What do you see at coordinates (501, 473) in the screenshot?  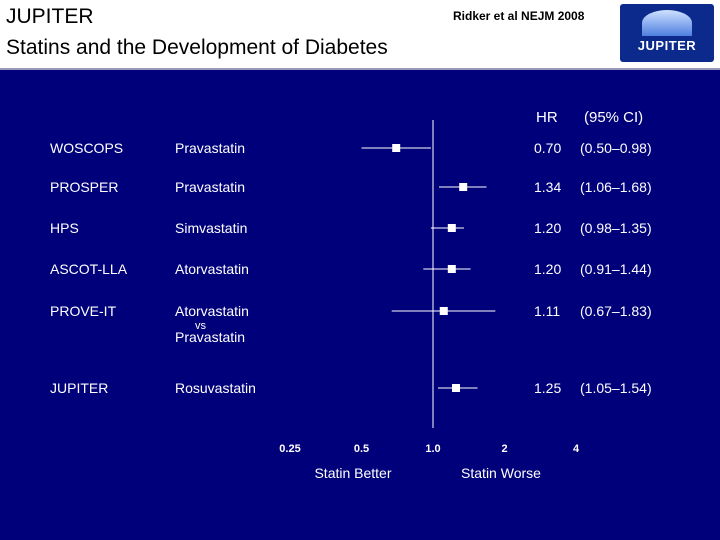 I see `statin-worse-label: Statin Worse` at bounding box center [501, 473].